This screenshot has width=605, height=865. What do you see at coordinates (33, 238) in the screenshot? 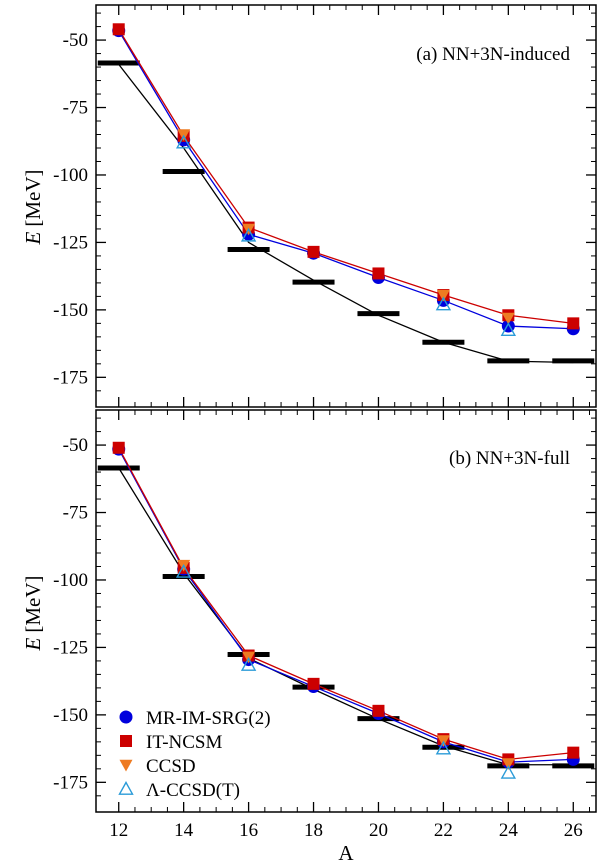
I see `panel-a-ylabel-symbol: E` at bounding box center [33, 238].